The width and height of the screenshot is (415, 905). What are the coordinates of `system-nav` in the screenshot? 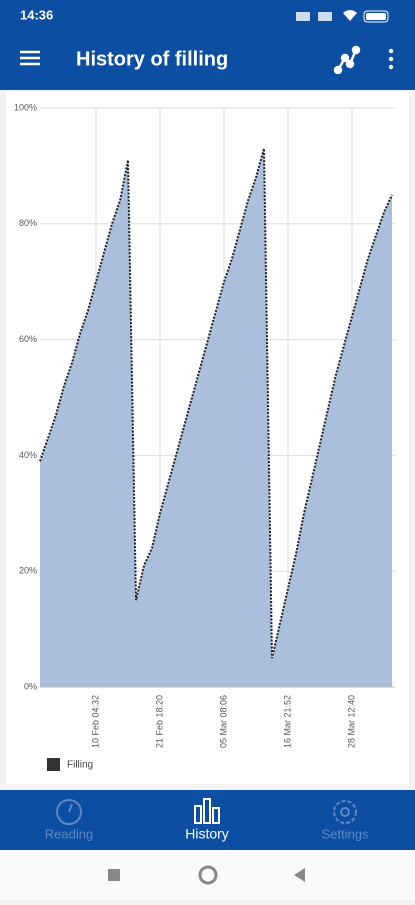 It's located at (207, 875).